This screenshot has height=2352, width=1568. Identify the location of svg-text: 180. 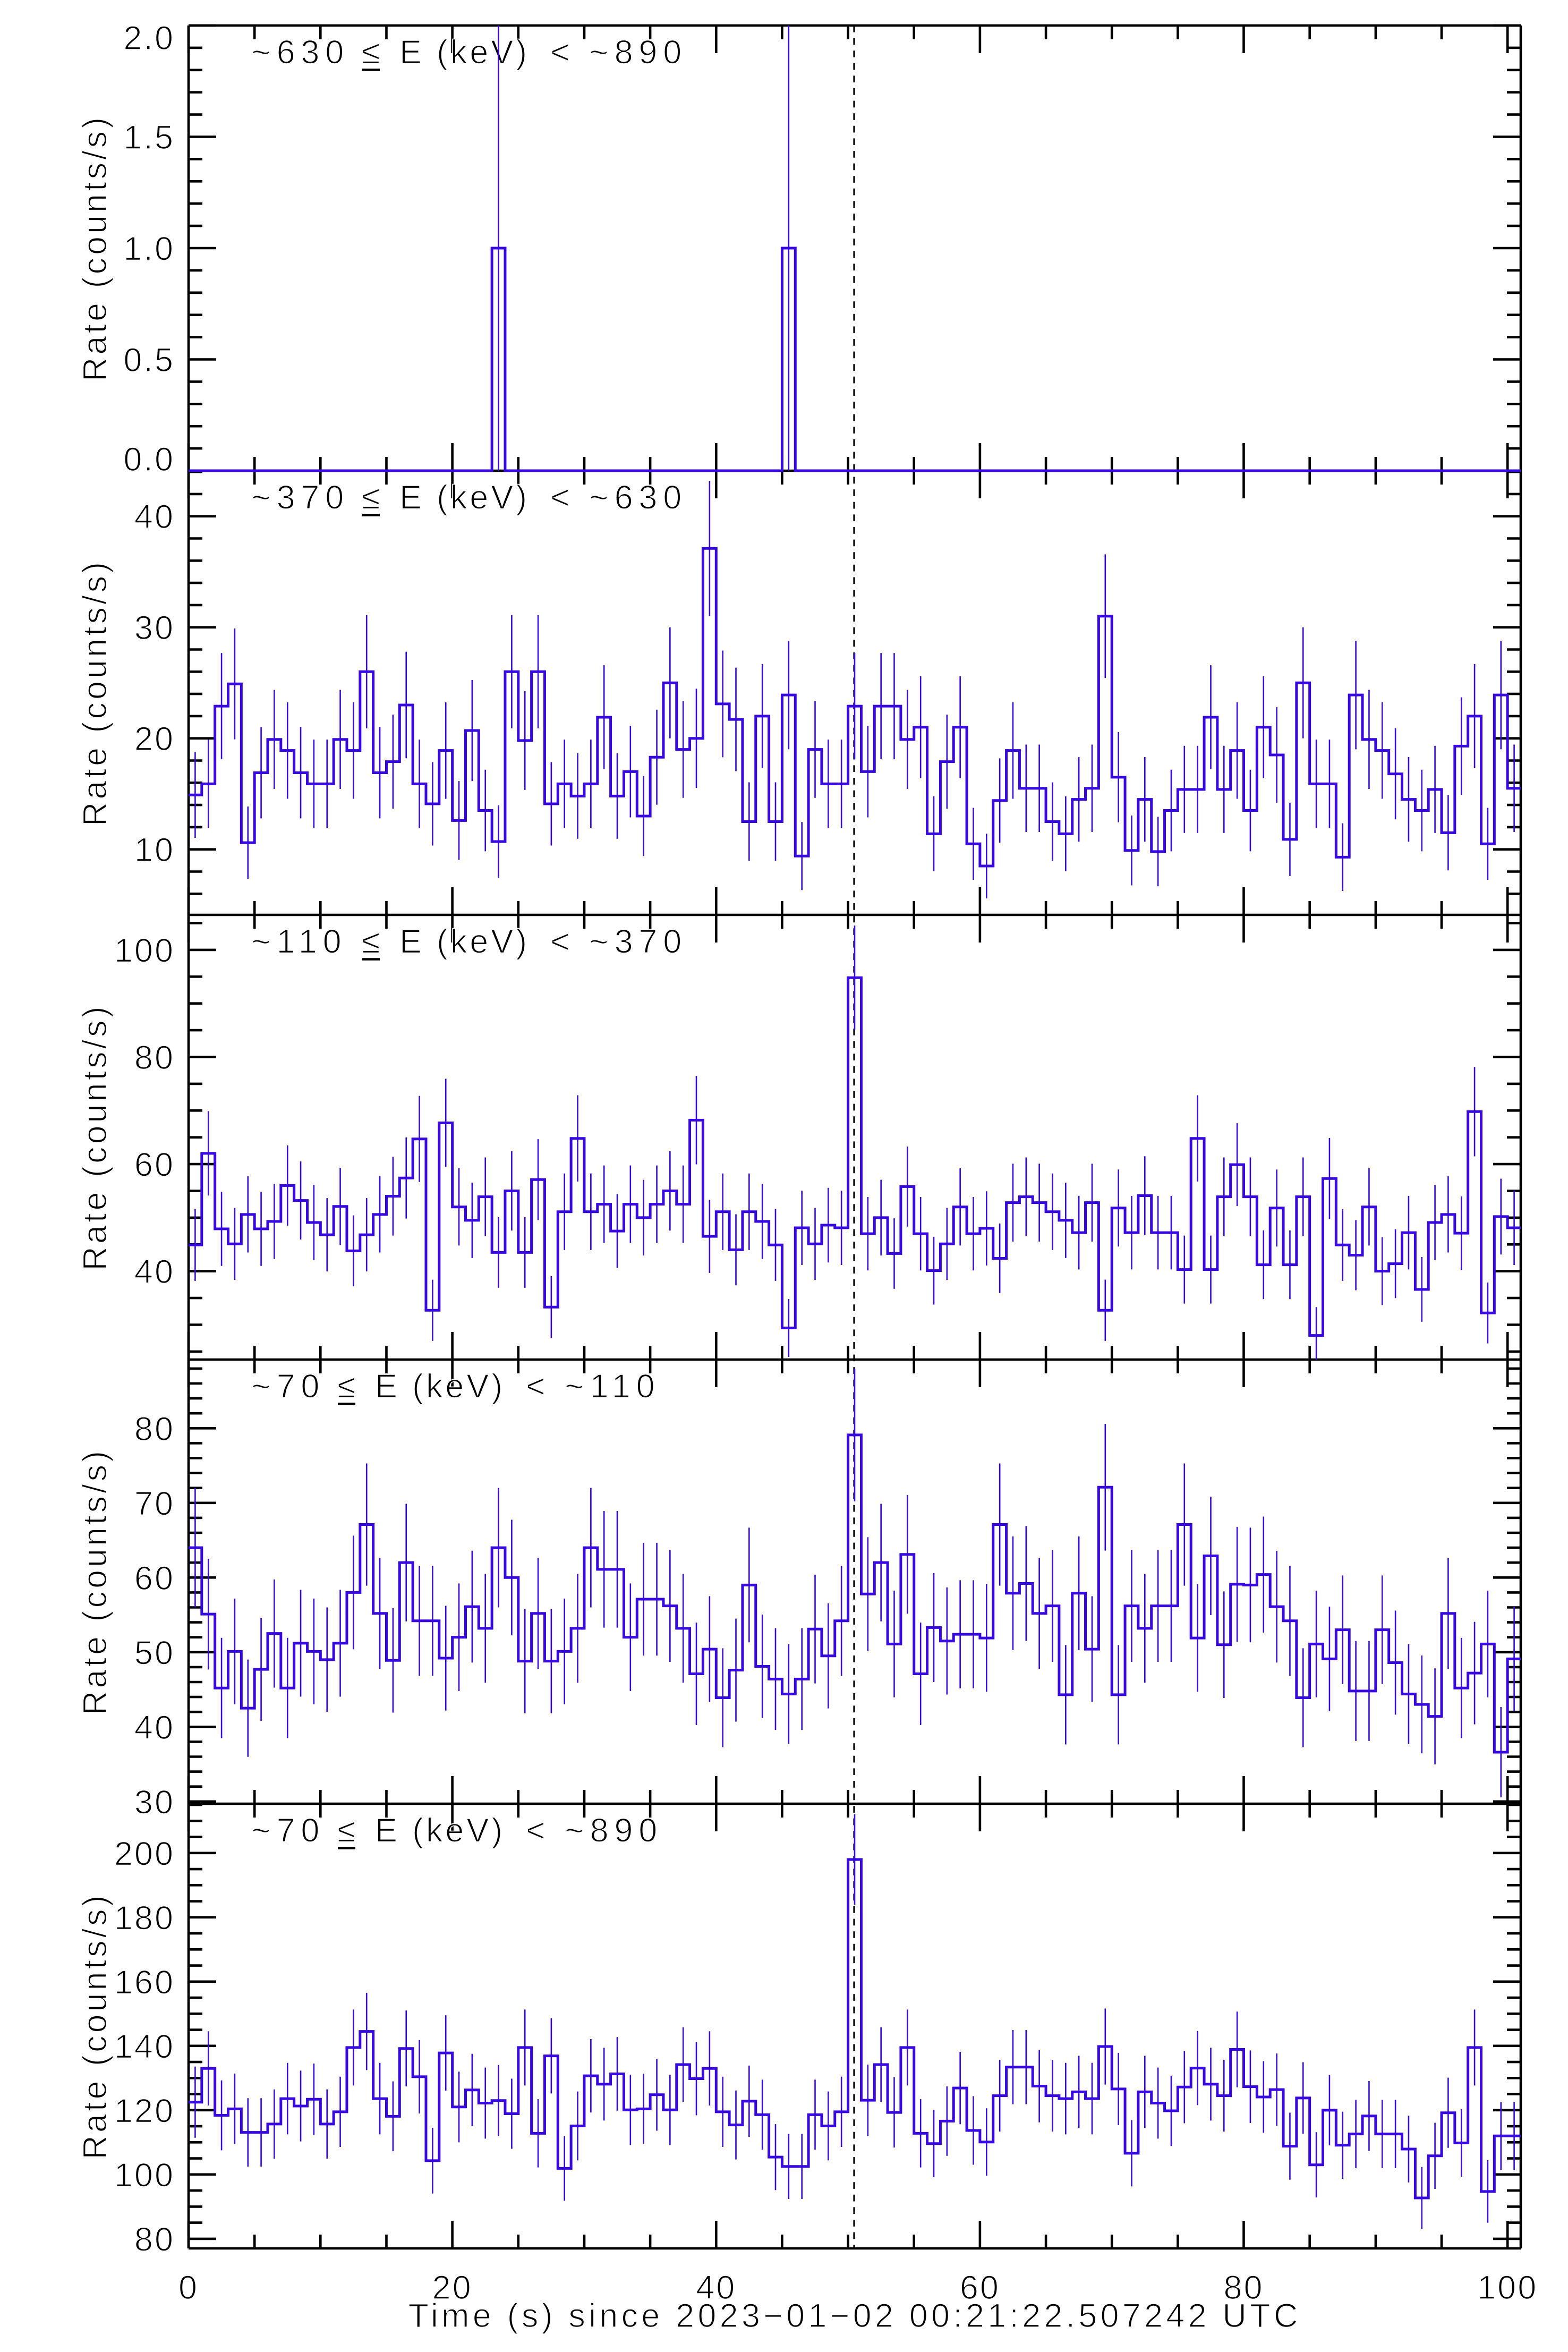
(144, 1918).